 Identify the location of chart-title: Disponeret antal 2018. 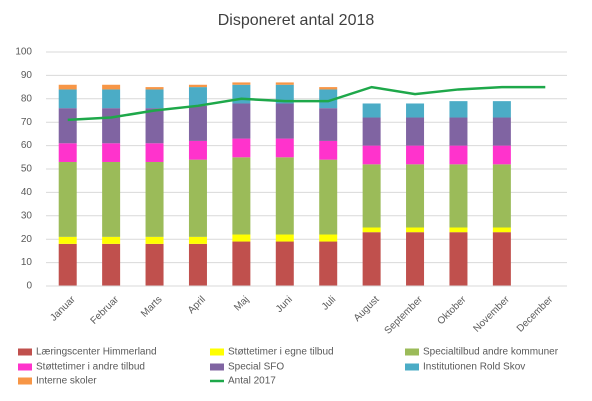
(296, 20).